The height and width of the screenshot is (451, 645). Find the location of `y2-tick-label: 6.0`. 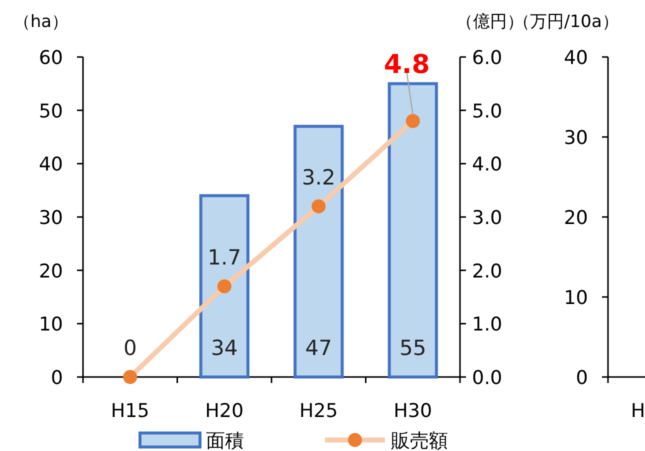

y2-tick-label: 6.0 is located at coordinates (487, 58).